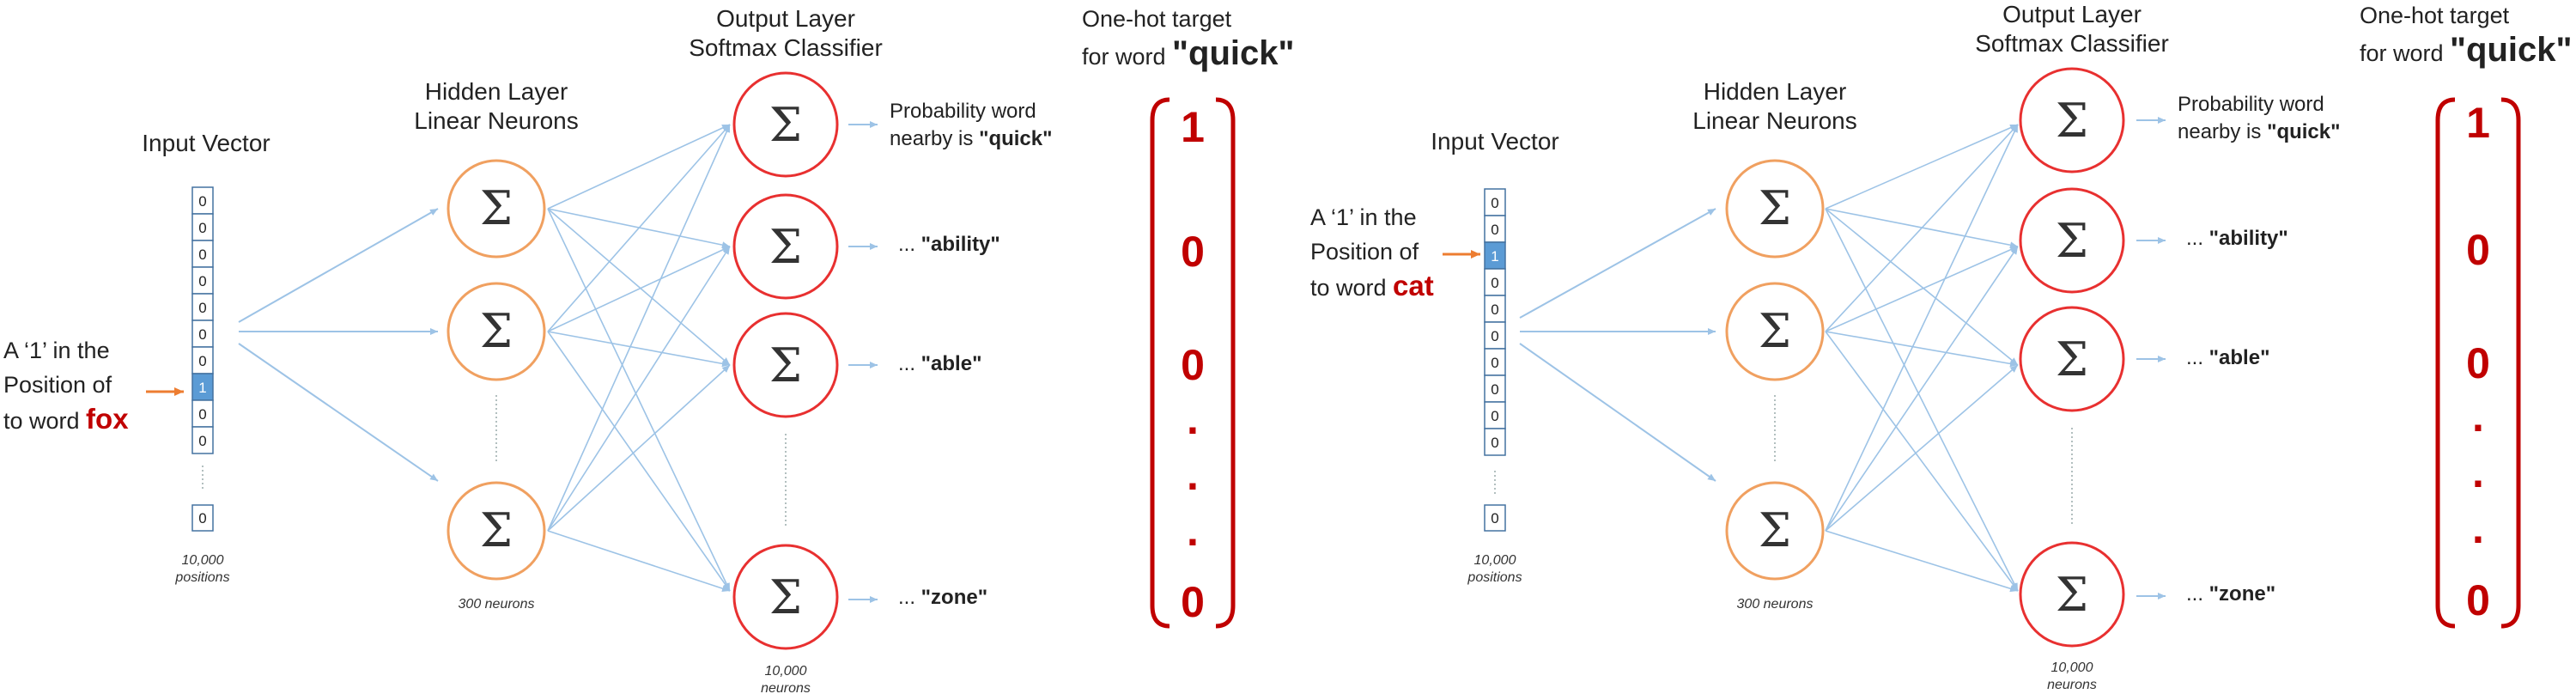  Describe the element at coordinates (935, 138) in the screenshot. I see `label-text: nearby is` at that location.